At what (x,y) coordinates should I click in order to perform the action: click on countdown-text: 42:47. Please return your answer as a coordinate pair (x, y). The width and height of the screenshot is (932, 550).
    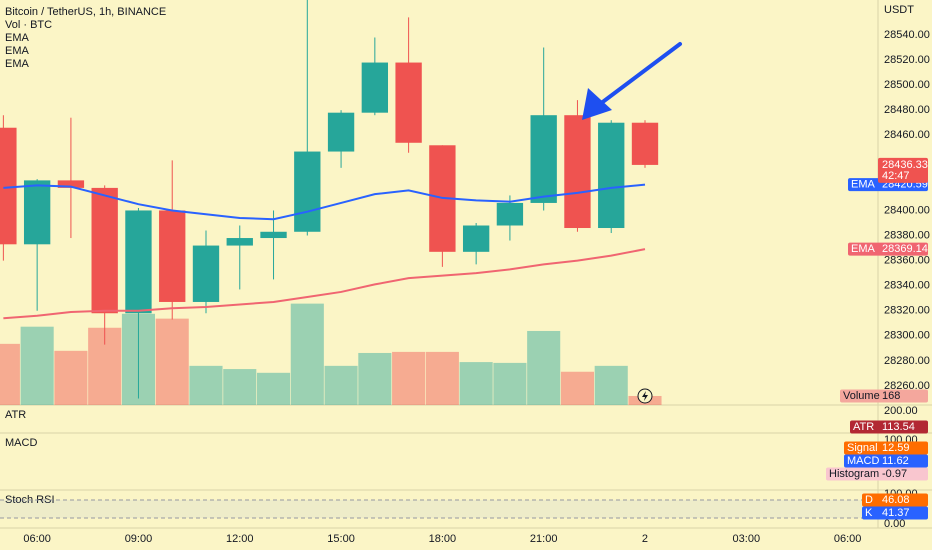
    Looking at the image, I should click on (896, 176).